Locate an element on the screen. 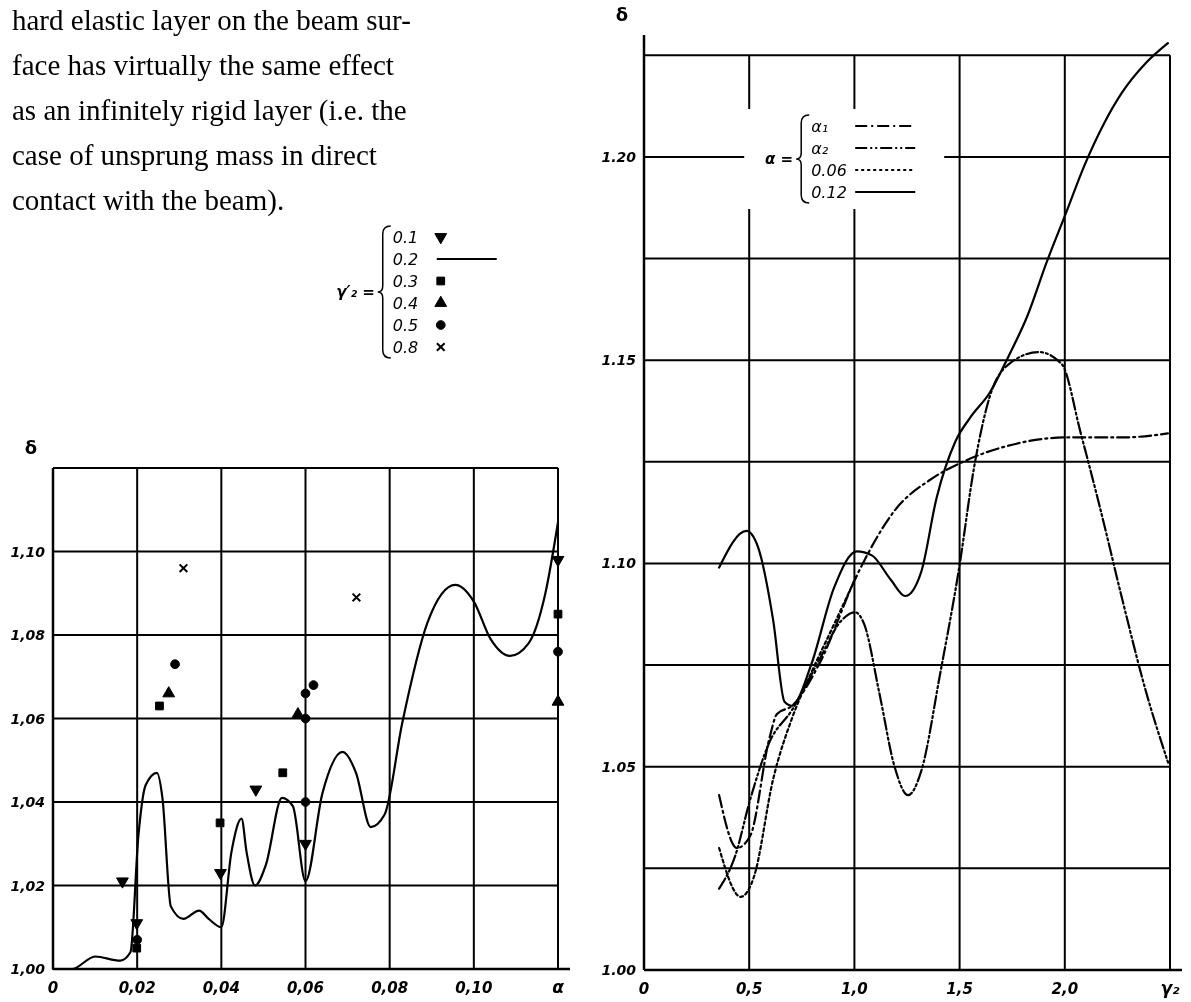 The width and height of the screenshot is (1191, 1002). legend-title: α = is located at coordinates (779, 159).